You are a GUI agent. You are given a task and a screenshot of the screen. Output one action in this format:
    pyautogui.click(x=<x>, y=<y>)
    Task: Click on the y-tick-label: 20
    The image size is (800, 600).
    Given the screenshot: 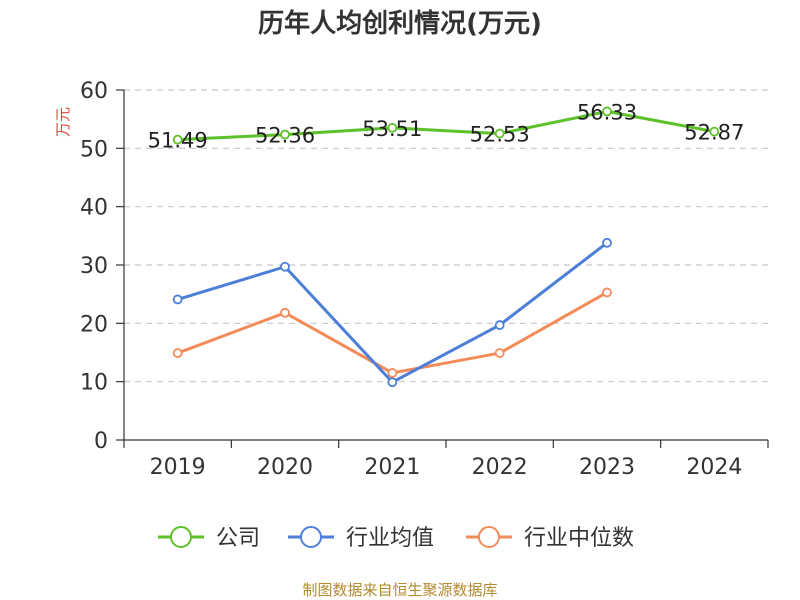 What is the action you would take?
    pyautogui.click(x=94, y=324)
    